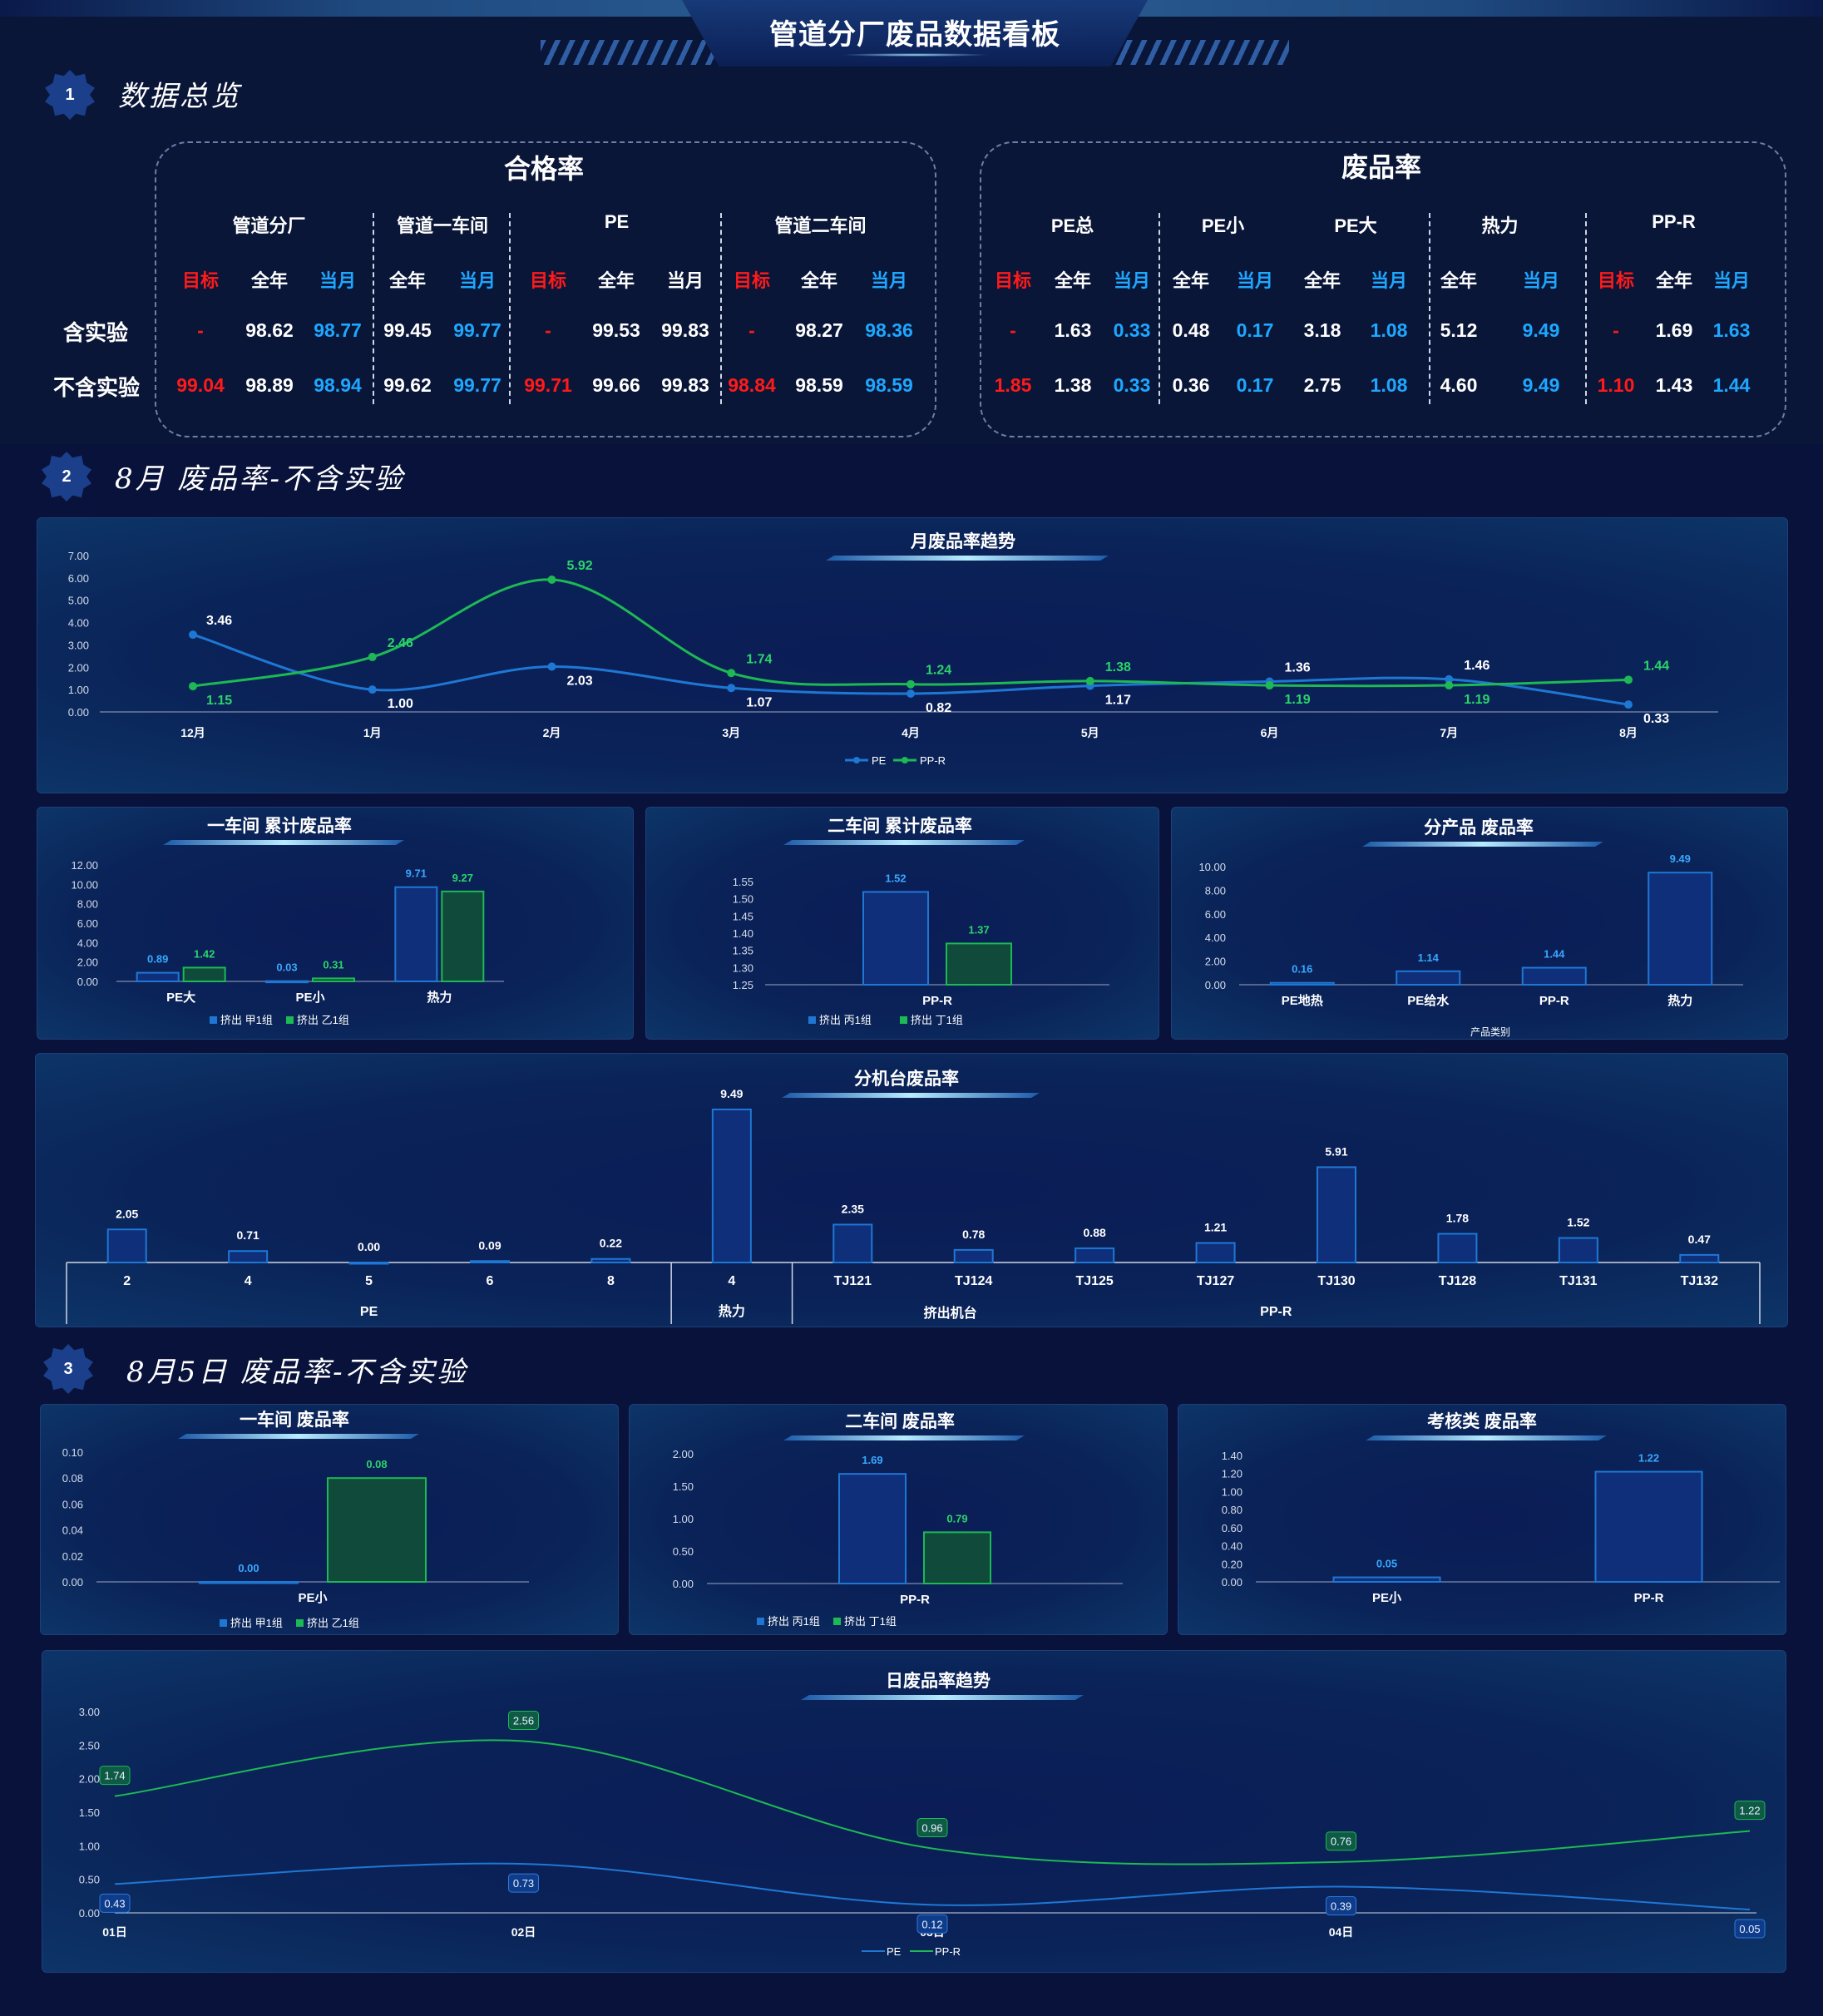 Image resolution: width=1823 pixels, height=2016 pixels. Describe the element at coordinates (1298, 667) in the screenshot. I see `monthly-label-PE-6: 1.36` at that location.